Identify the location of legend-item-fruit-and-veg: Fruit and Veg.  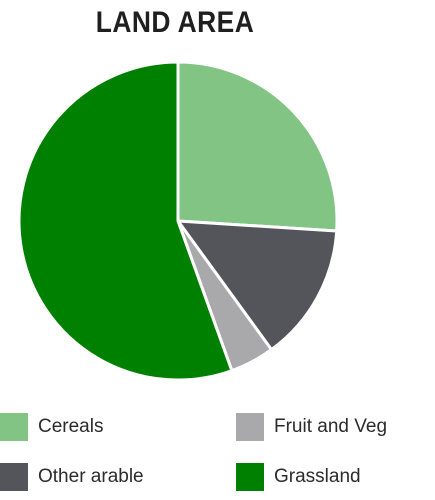
(311, 427).